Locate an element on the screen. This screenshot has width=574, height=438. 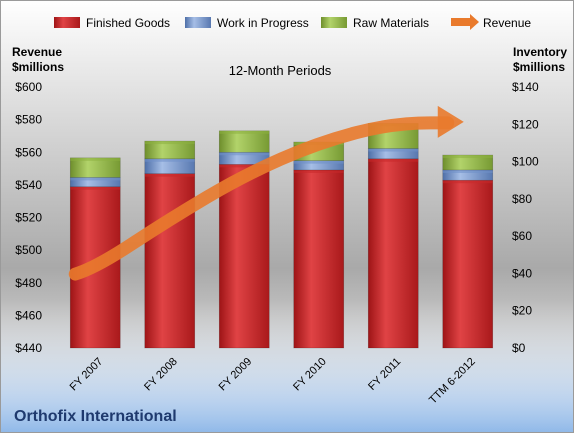
legend-swatch-finished-goods is located at coordinates (67, 22).